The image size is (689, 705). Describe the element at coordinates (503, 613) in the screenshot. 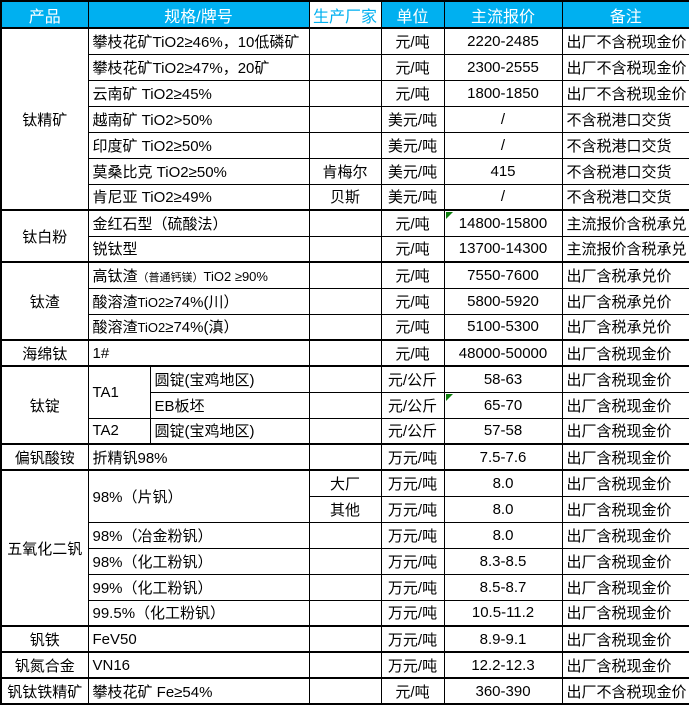

I see `price-cell: 10.5-11.2` at that location.